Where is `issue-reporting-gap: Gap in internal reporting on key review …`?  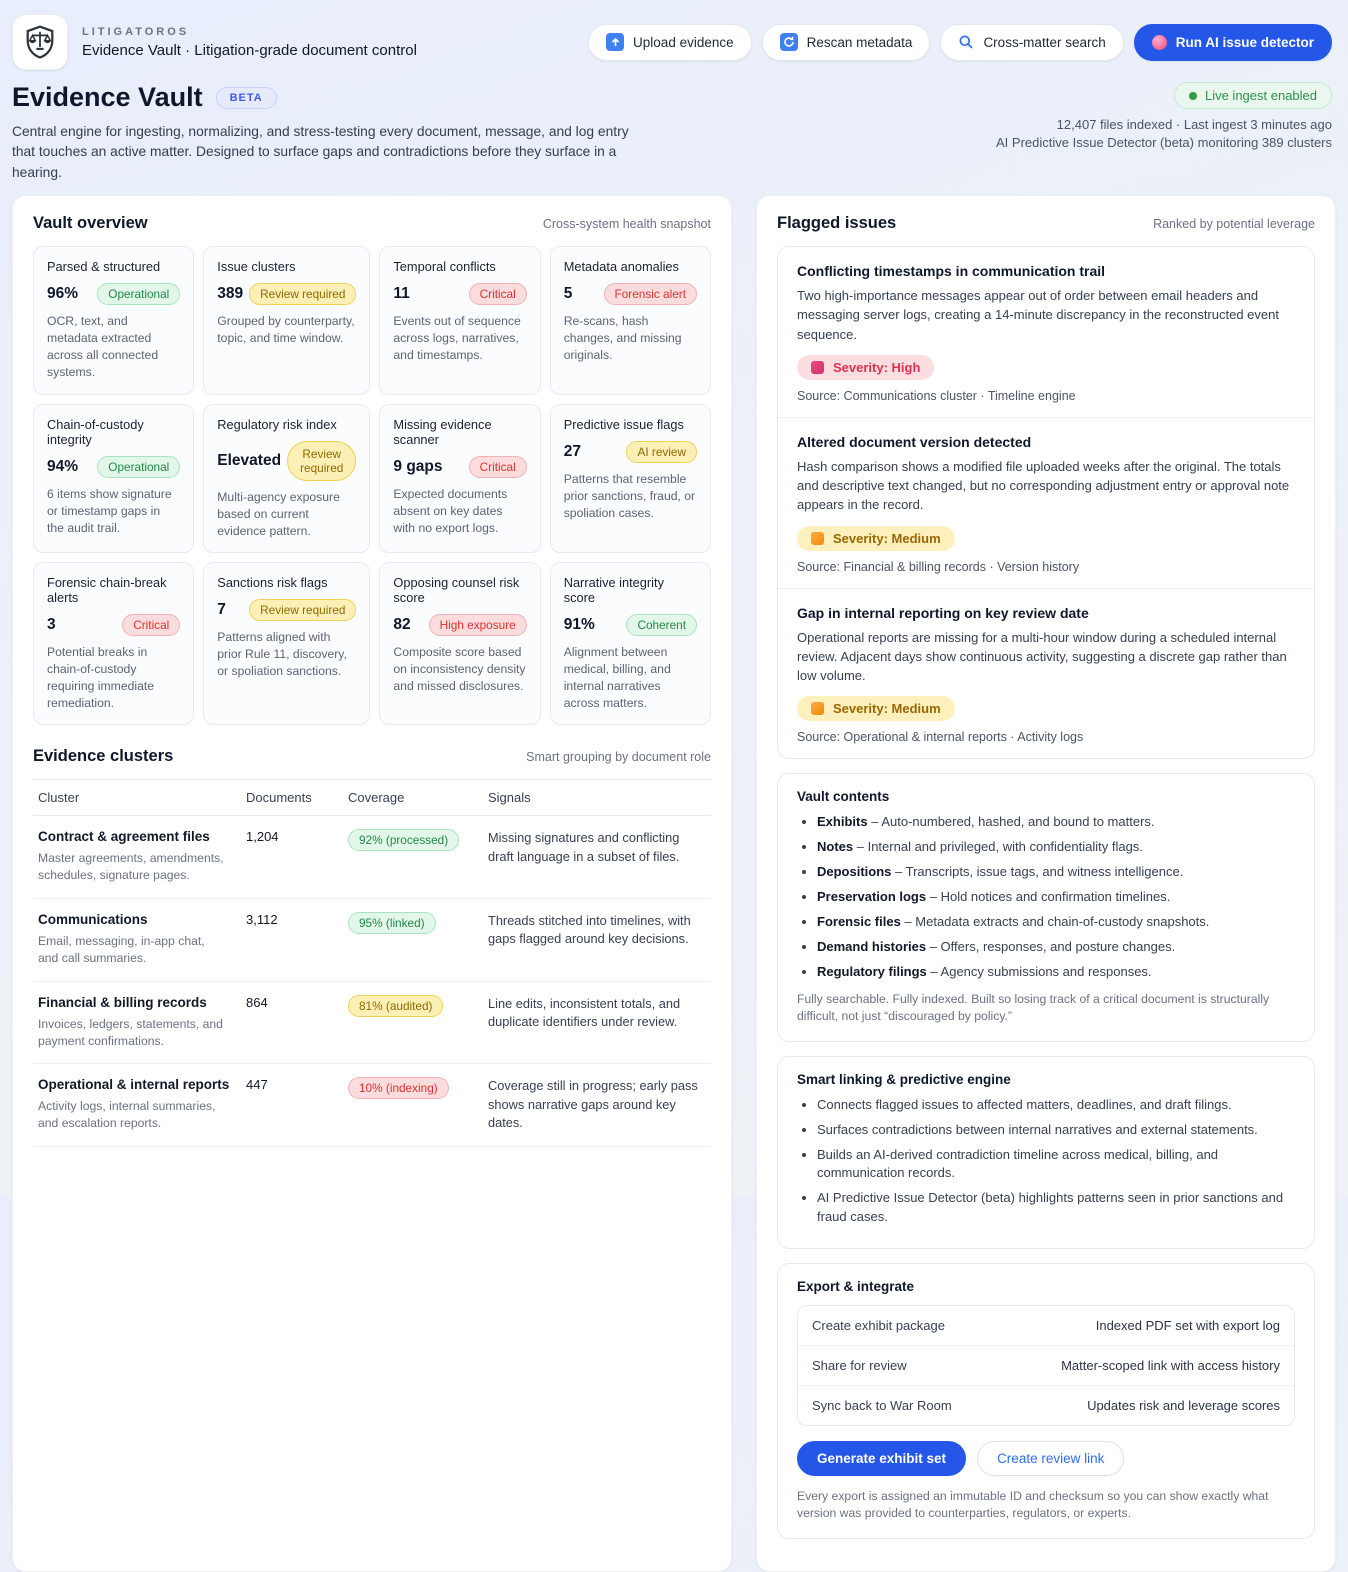 issue-reporting-gap: Gap in internal reporting on key review … is located at coordinates (1046, 673).